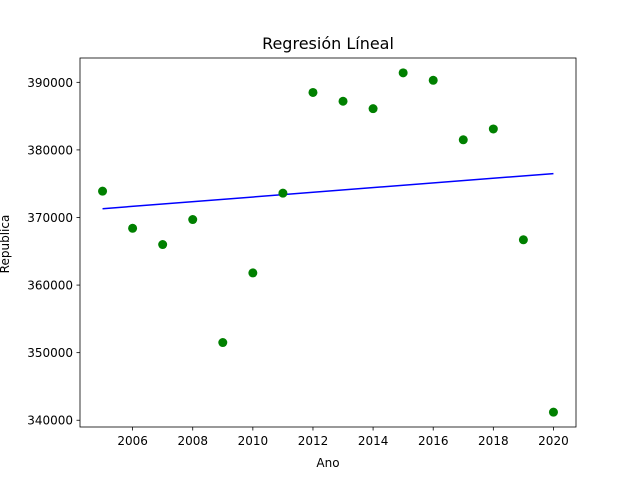 The height and width of the screenshot is (480, 640). What do you see at coordinates (50, 83) in the screenshot?
I see `y-tick-label: 390000` at bounding box center [50, 83].